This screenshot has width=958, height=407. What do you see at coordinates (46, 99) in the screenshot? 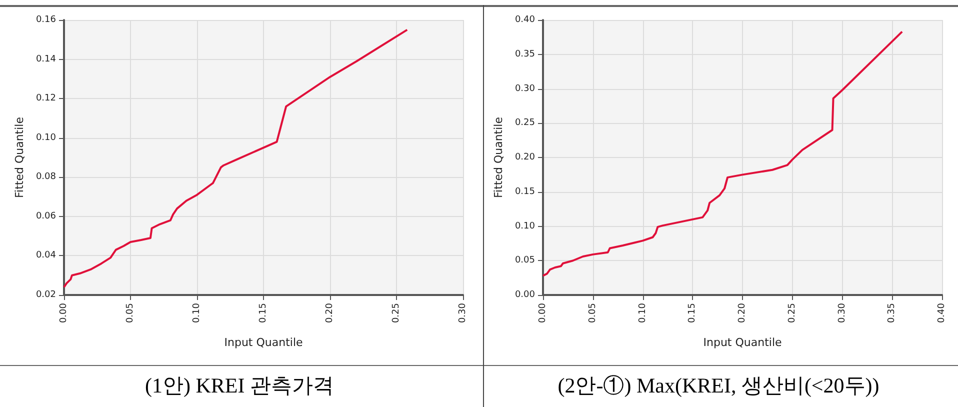
I see `y-tick-label: 0.12` at bounding box center [46, 99].